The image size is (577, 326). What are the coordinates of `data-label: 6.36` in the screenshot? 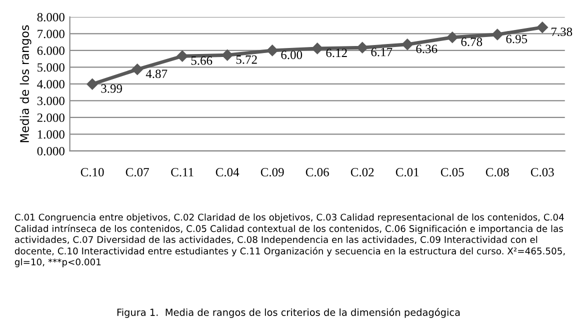 It's located at (427, 49).